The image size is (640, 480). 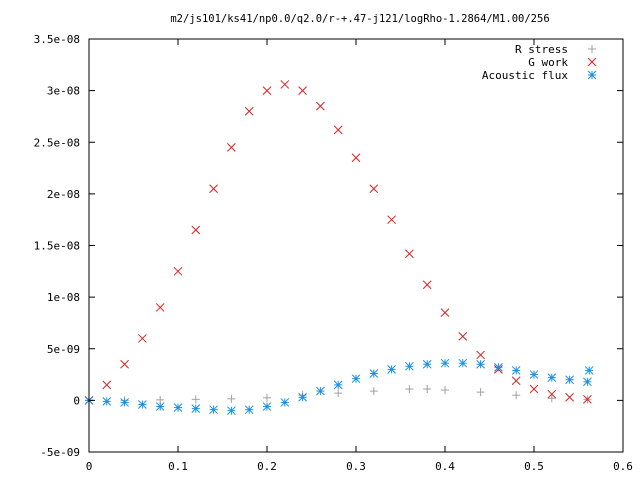 What do you see at coordinates (63, 297) in the screenshot?
I see `y-tick-label: 1e-08` at bounding box center [63, 297].